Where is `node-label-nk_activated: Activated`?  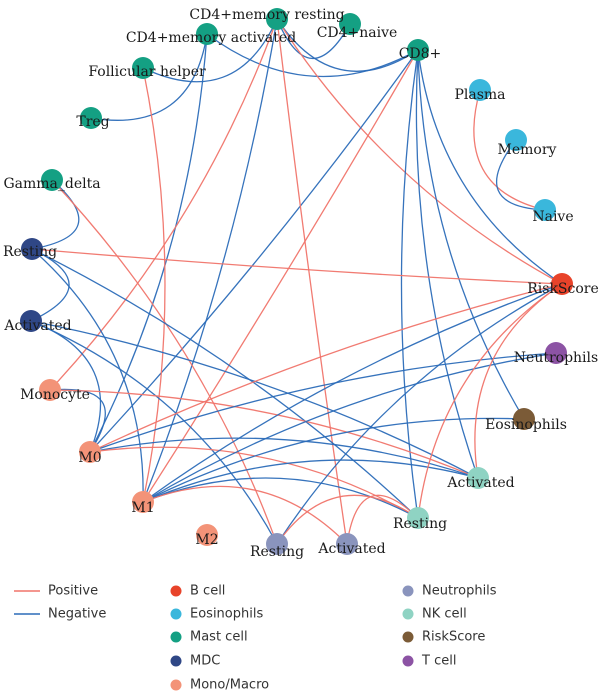 node-label-nk_activated: Activated is located at coordinates (480, 483).